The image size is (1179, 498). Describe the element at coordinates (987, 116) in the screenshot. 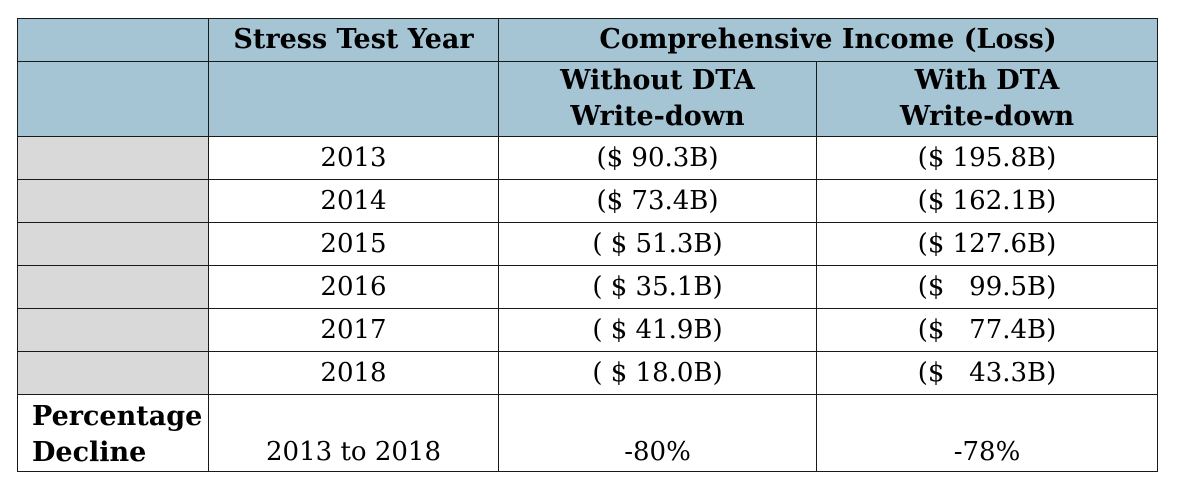

I see `with-dta-line-2: Write-down` at that location.